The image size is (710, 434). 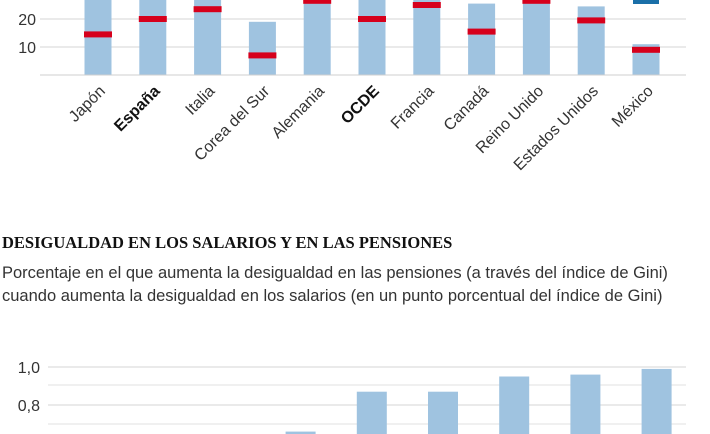 I want to click on y-tick-label: 20, so click(x=27, y=20).